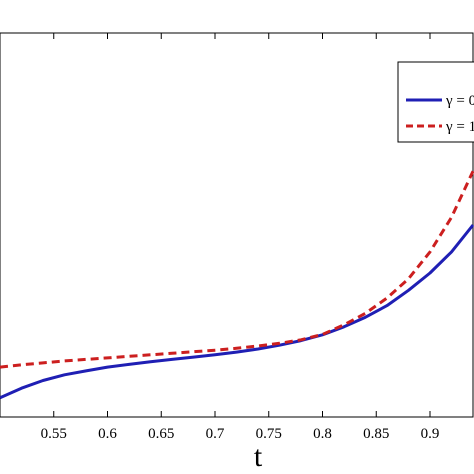 This screenshot has width=474, height=474. Describe the element at coordinates (322, 434) in the screenshot. I see `x-tick-label-5: 0.8` at that location.